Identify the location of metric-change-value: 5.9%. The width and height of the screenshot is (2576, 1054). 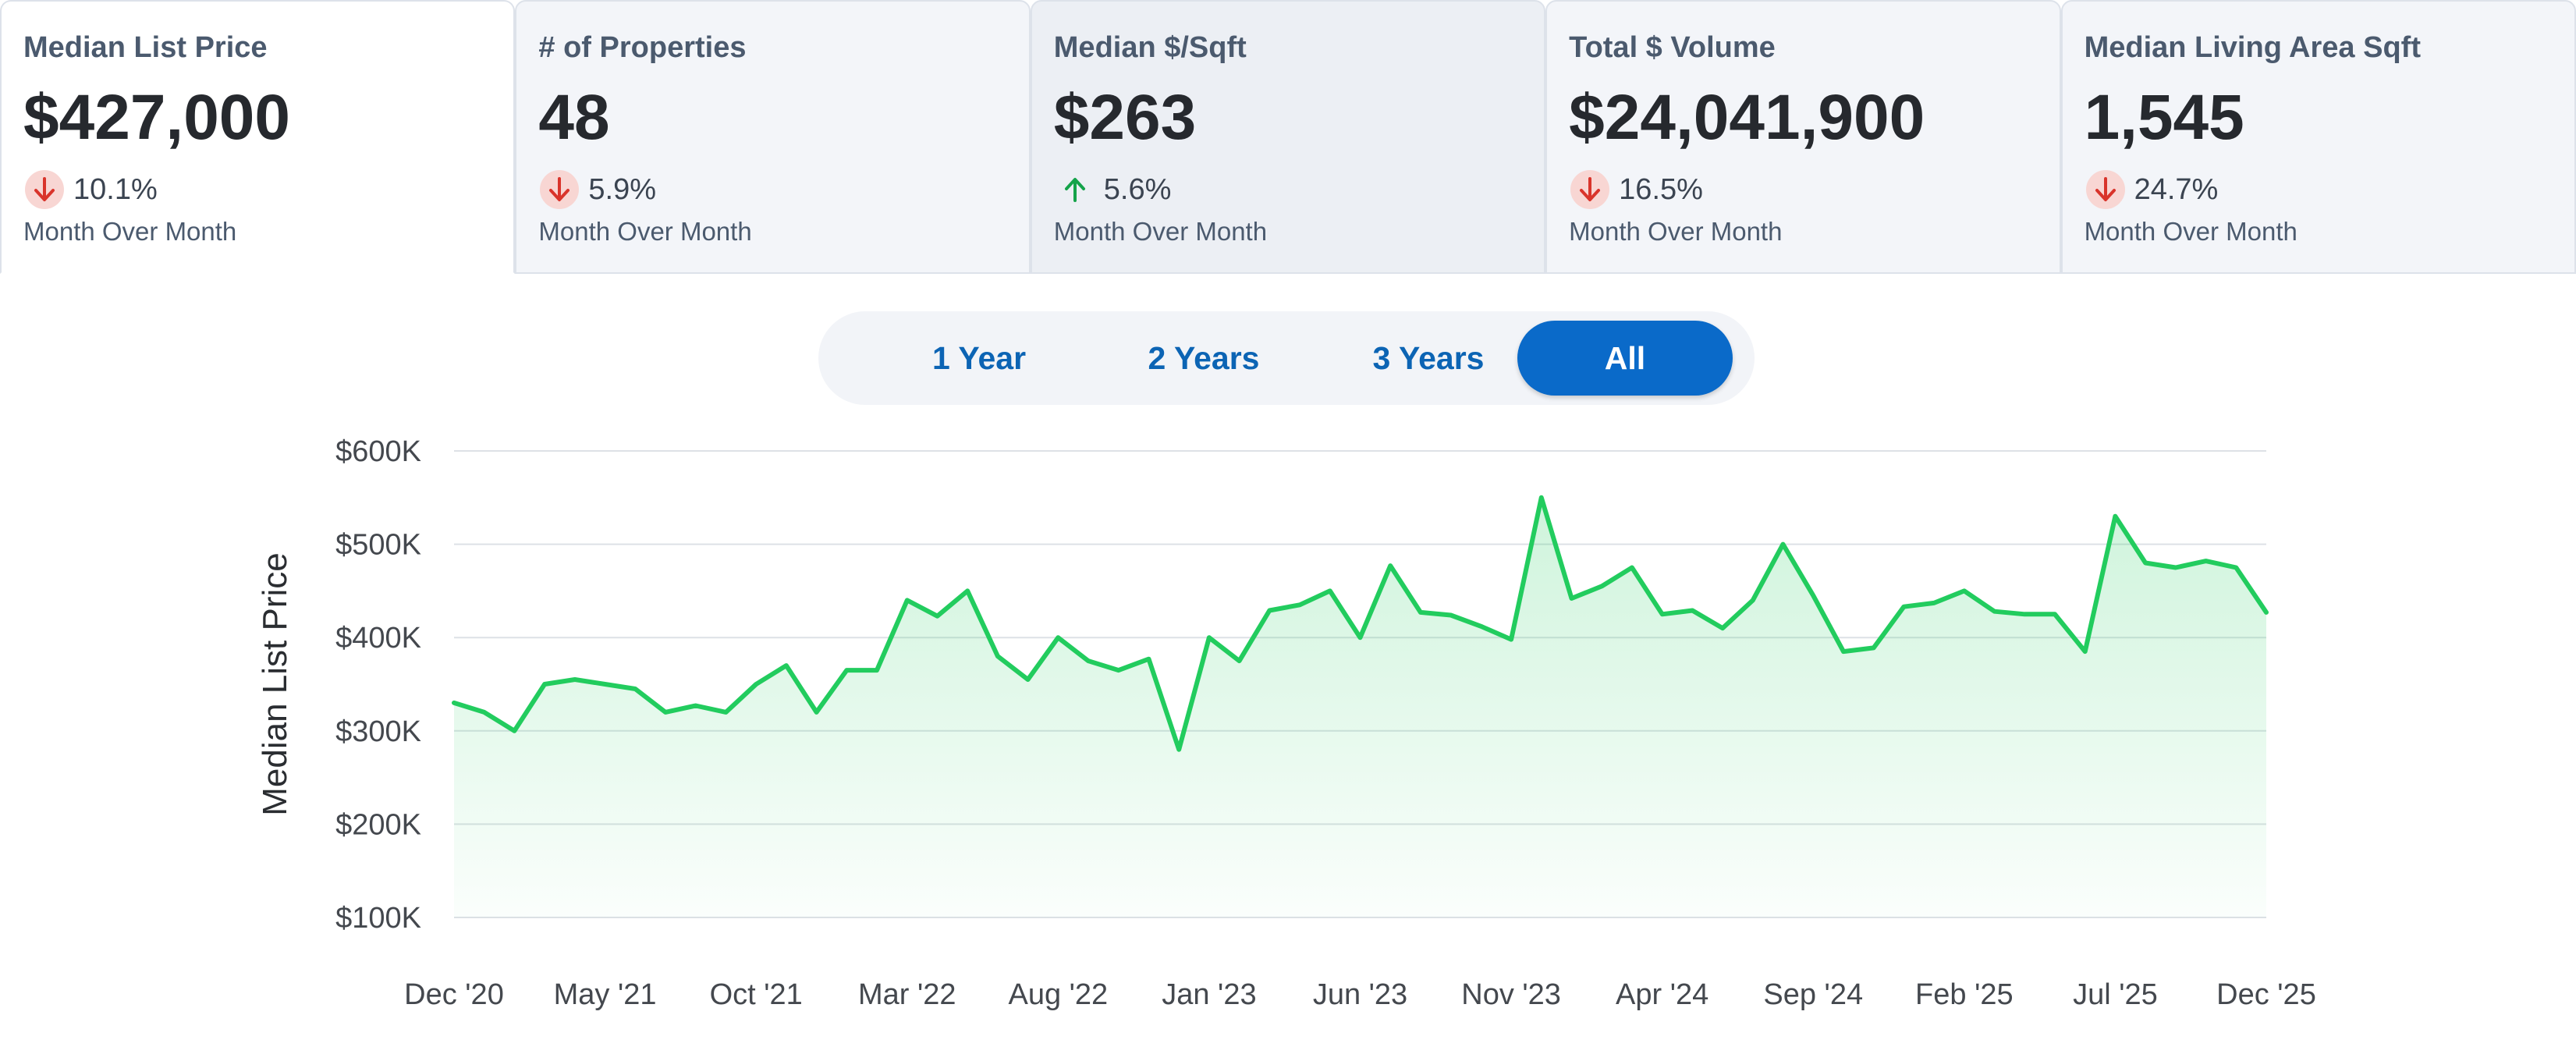
(622, 189).